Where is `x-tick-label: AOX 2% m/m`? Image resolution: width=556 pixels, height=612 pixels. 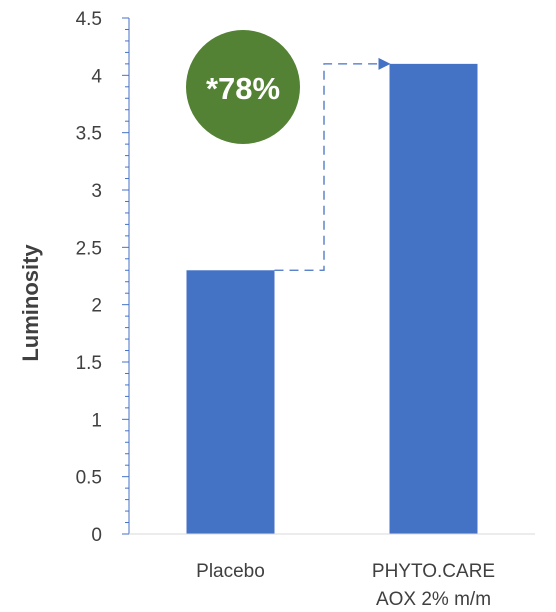 x-tick-label: AOX 2% m/m is located at coordinates (433, 599).